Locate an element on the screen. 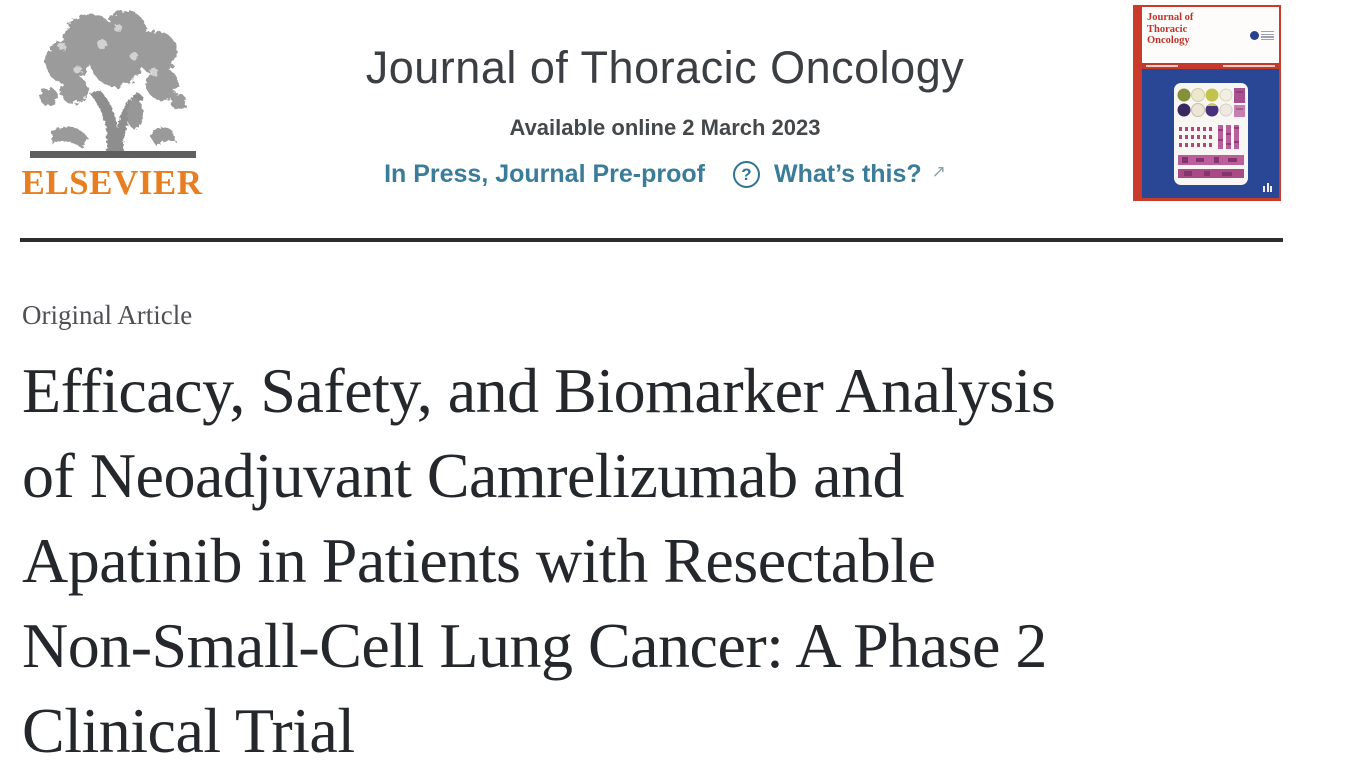 The image size is (1350, 760). header-divider is located at coordinates (651, 240).